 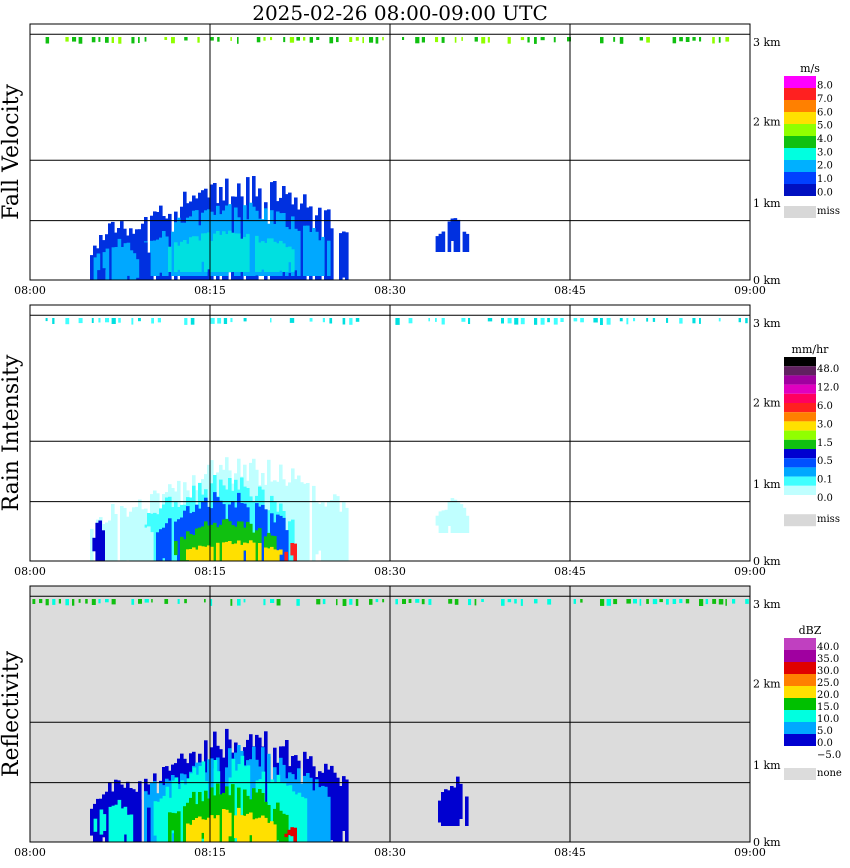 I want to click on legend-label: 15.0, so click(x=828, y=707).